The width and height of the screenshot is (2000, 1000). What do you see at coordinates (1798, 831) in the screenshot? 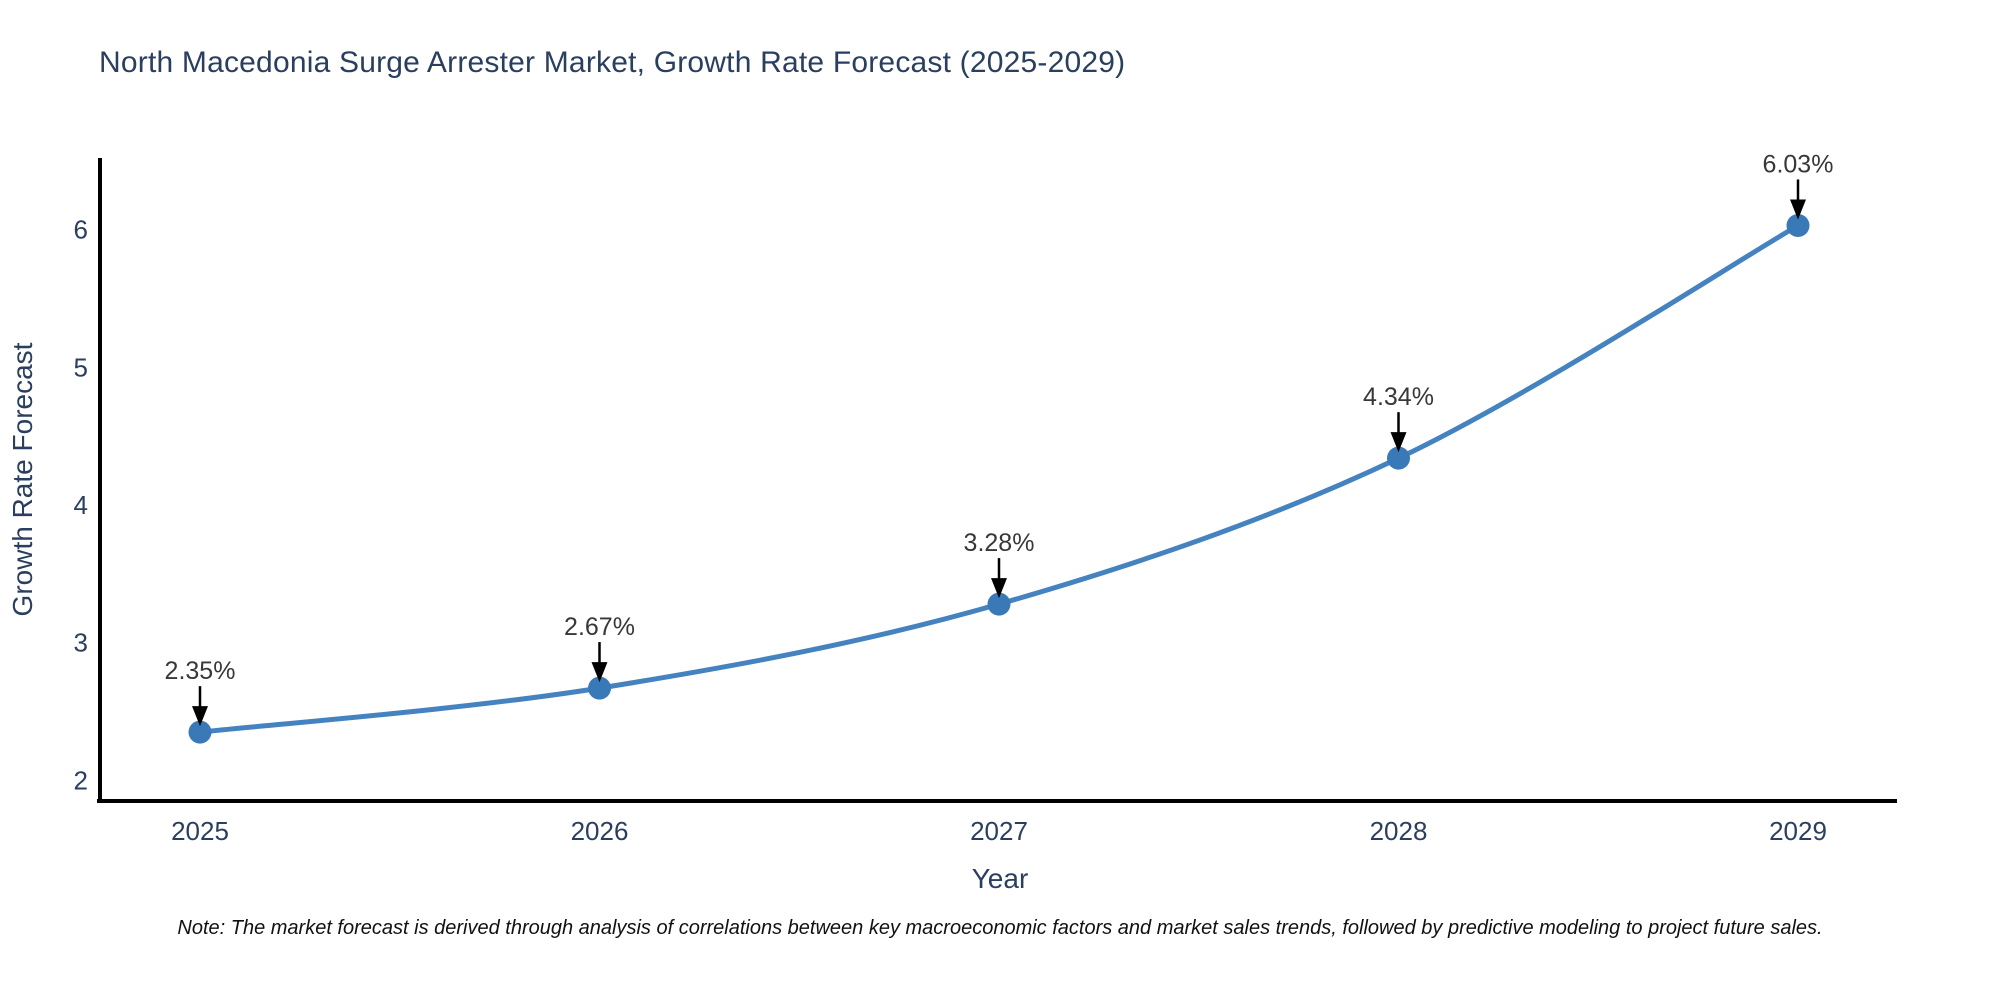
I see `x-tick-label: 2029` at bounding box center [1798, 831].